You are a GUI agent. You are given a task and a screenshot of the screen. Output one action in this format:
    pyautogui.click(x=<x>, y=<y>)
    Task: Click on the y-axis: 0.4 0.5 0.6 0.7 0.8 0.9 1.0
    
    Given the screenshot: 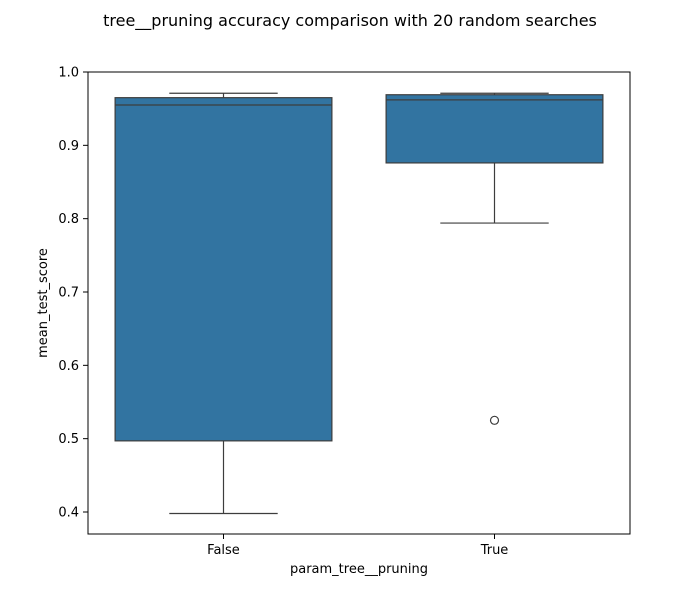 What is the action you would take?
    pyautogui.click(x=73, y=293)
    